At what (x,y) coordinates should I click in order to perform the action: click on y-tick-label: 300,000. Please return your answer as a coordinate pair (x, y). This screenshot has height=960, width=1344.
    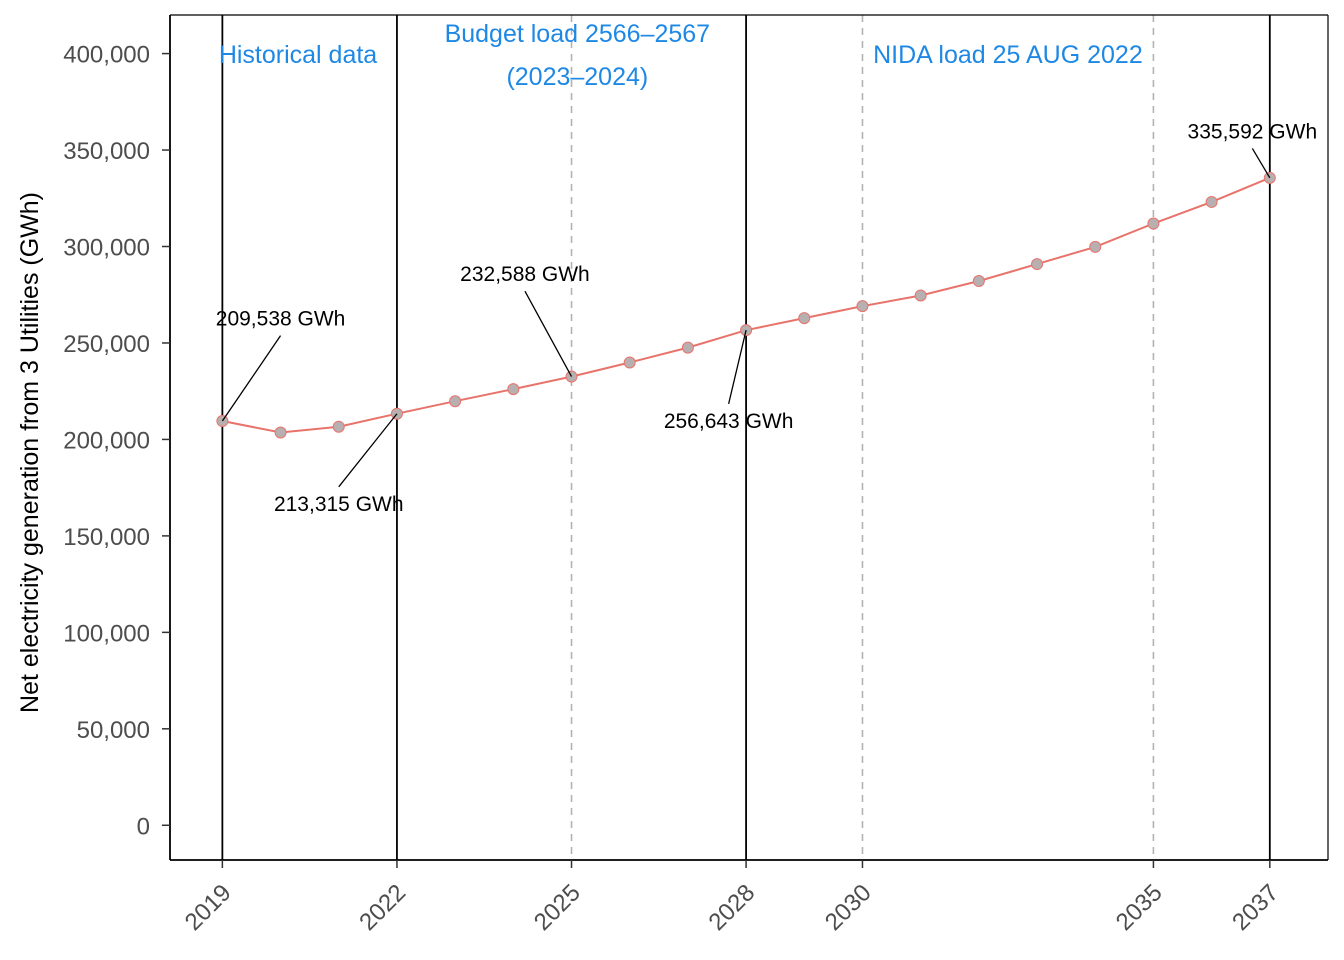
    Looking at the image, I should click on (106, 248).